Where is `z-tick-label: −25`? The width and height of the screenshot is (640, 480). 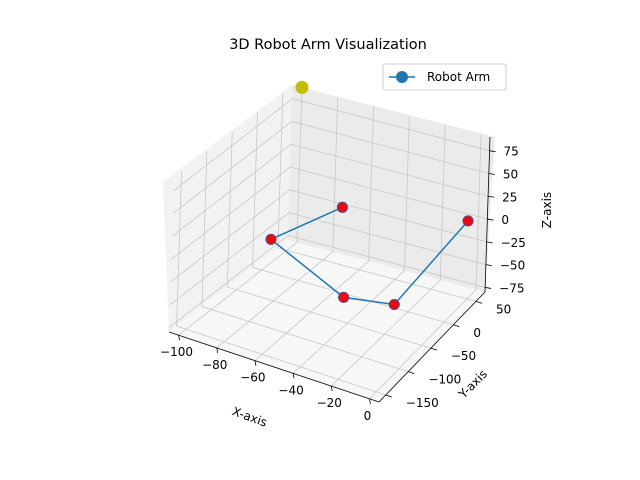
z-tick-label: −25 is located at coordinates (513, 243).